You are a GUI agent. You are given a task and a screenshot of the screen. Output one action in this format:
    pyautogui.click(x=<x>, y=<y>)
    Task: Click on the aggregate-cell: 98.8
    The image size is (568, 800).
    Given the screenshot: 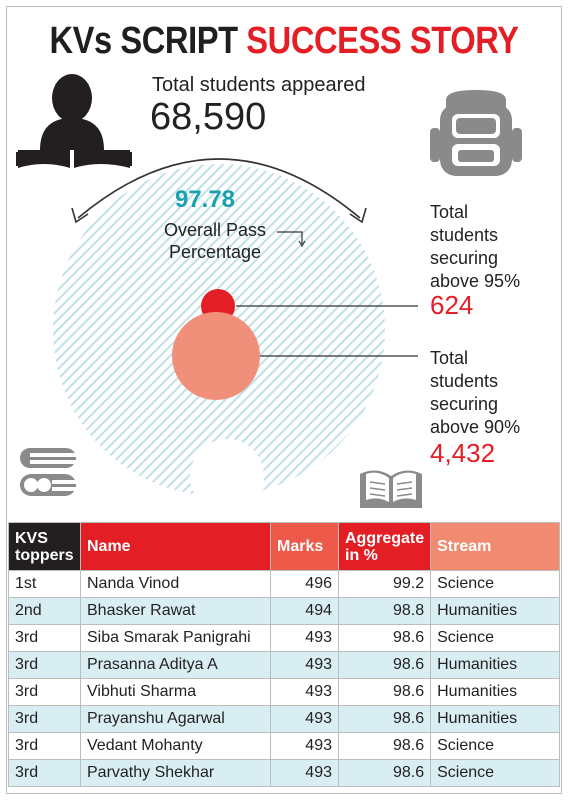 What is the action you would take?
    pyautogui.click(x=384, y=611)
    